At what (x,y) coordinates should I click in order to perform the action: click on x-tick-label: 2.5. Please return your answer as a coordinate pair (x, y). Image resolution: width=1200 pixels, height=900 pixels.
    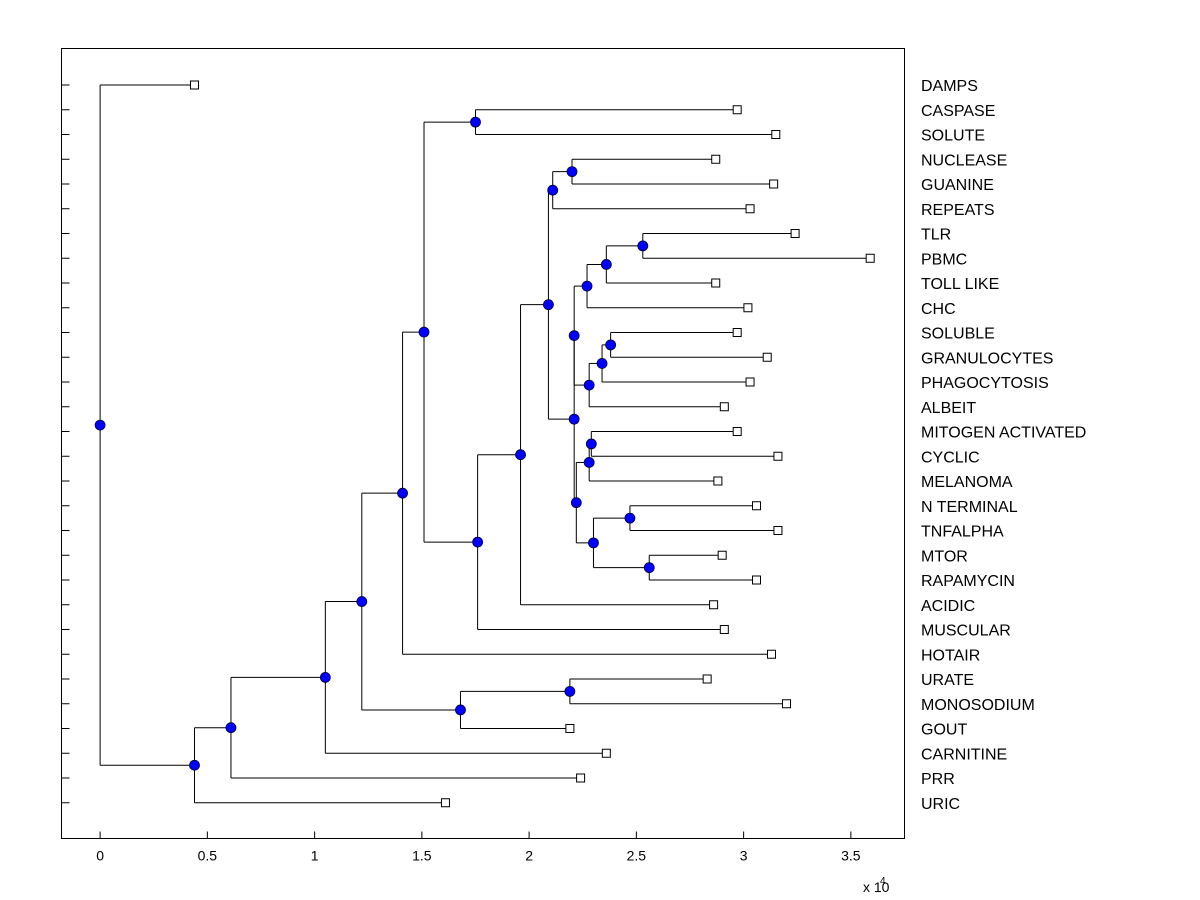
    Looking at the image, I should click on (637, 856).